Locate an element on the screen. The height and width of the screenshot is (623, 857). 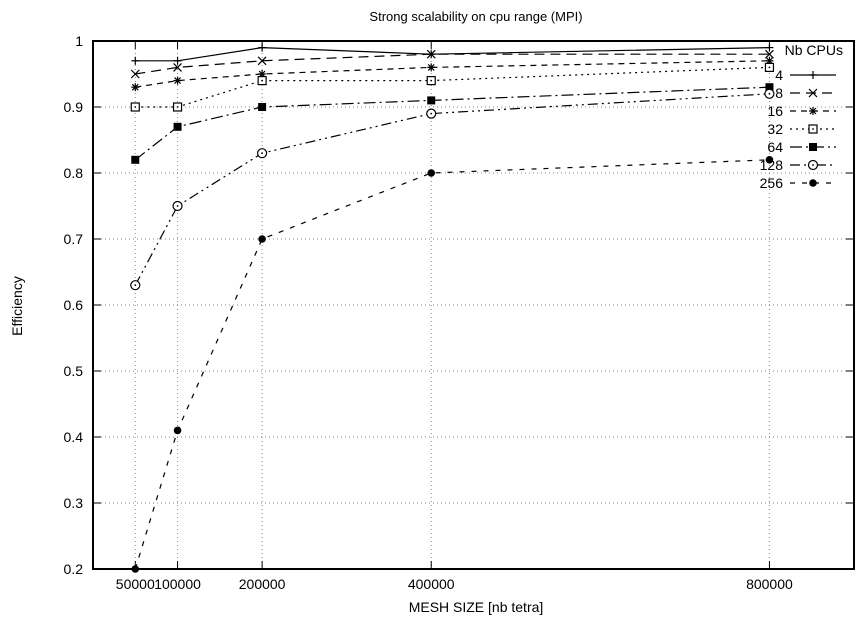
legend-entry-64-marker is located at coordinates (813, 147).